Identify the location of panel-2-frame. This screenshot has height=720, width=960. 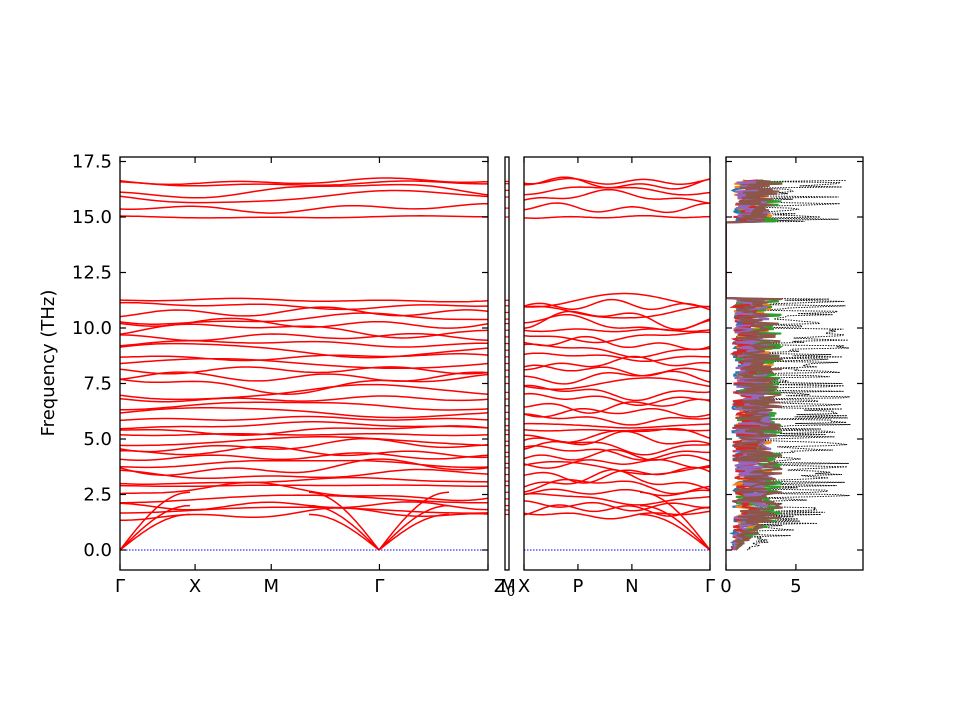
(507, 363).